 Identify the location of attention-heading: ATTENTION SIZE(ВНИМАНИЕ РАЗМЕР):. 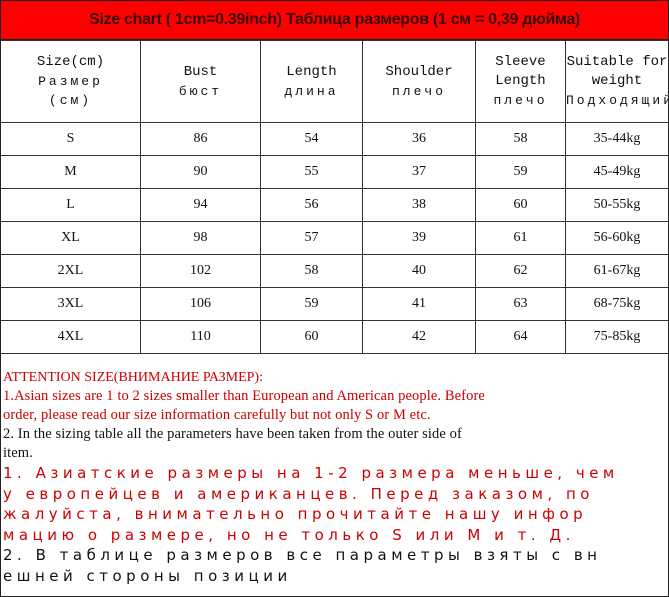
(133, 377).